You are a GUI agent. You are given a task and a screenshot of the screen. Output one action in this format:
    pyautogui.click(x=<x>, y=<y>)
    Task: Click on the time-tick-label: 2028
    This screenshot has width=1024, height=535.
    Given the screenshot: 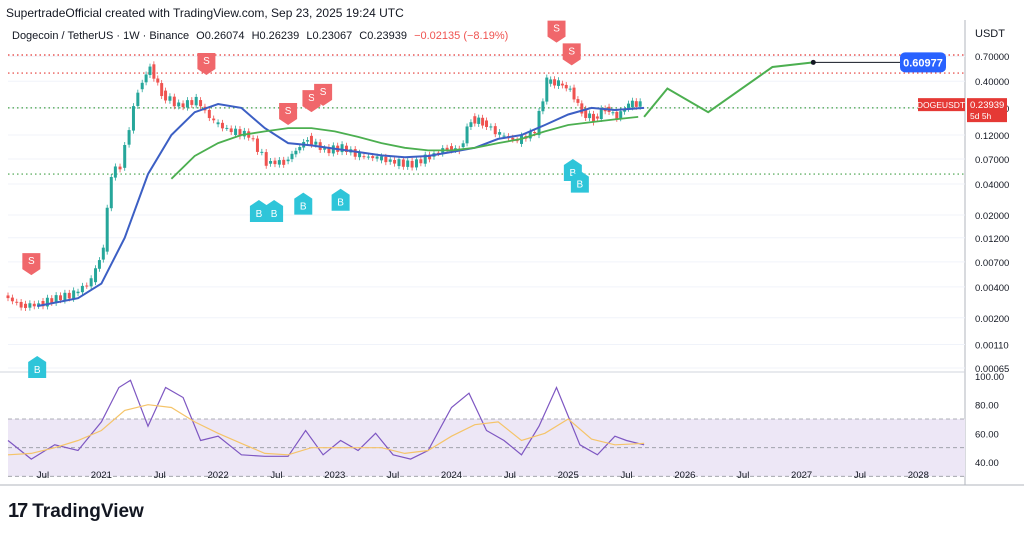 What is the action you would take?
    pyautogui.click(x=918, y=475)
    